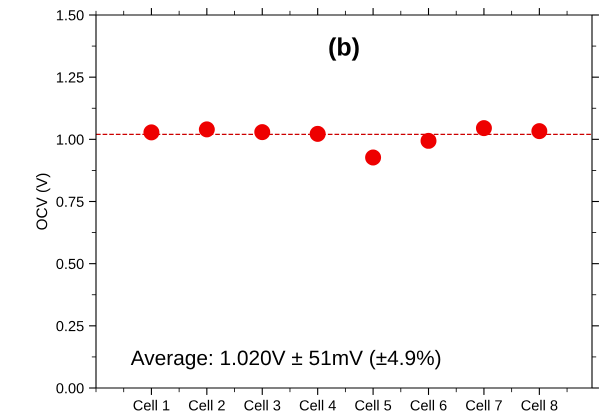 The image size is (599, 417). I want to click on x-tick-label: Cell 6, so click(428, 405).